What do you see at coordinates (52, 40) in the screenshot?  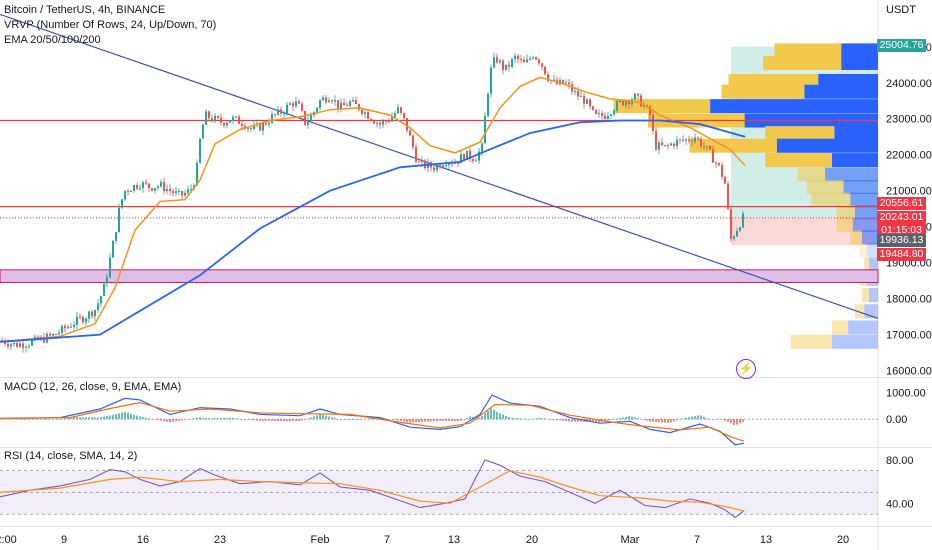 I see `ema-indicator-label: EMA 20/50/100/200` at bounding box center [52, 40].